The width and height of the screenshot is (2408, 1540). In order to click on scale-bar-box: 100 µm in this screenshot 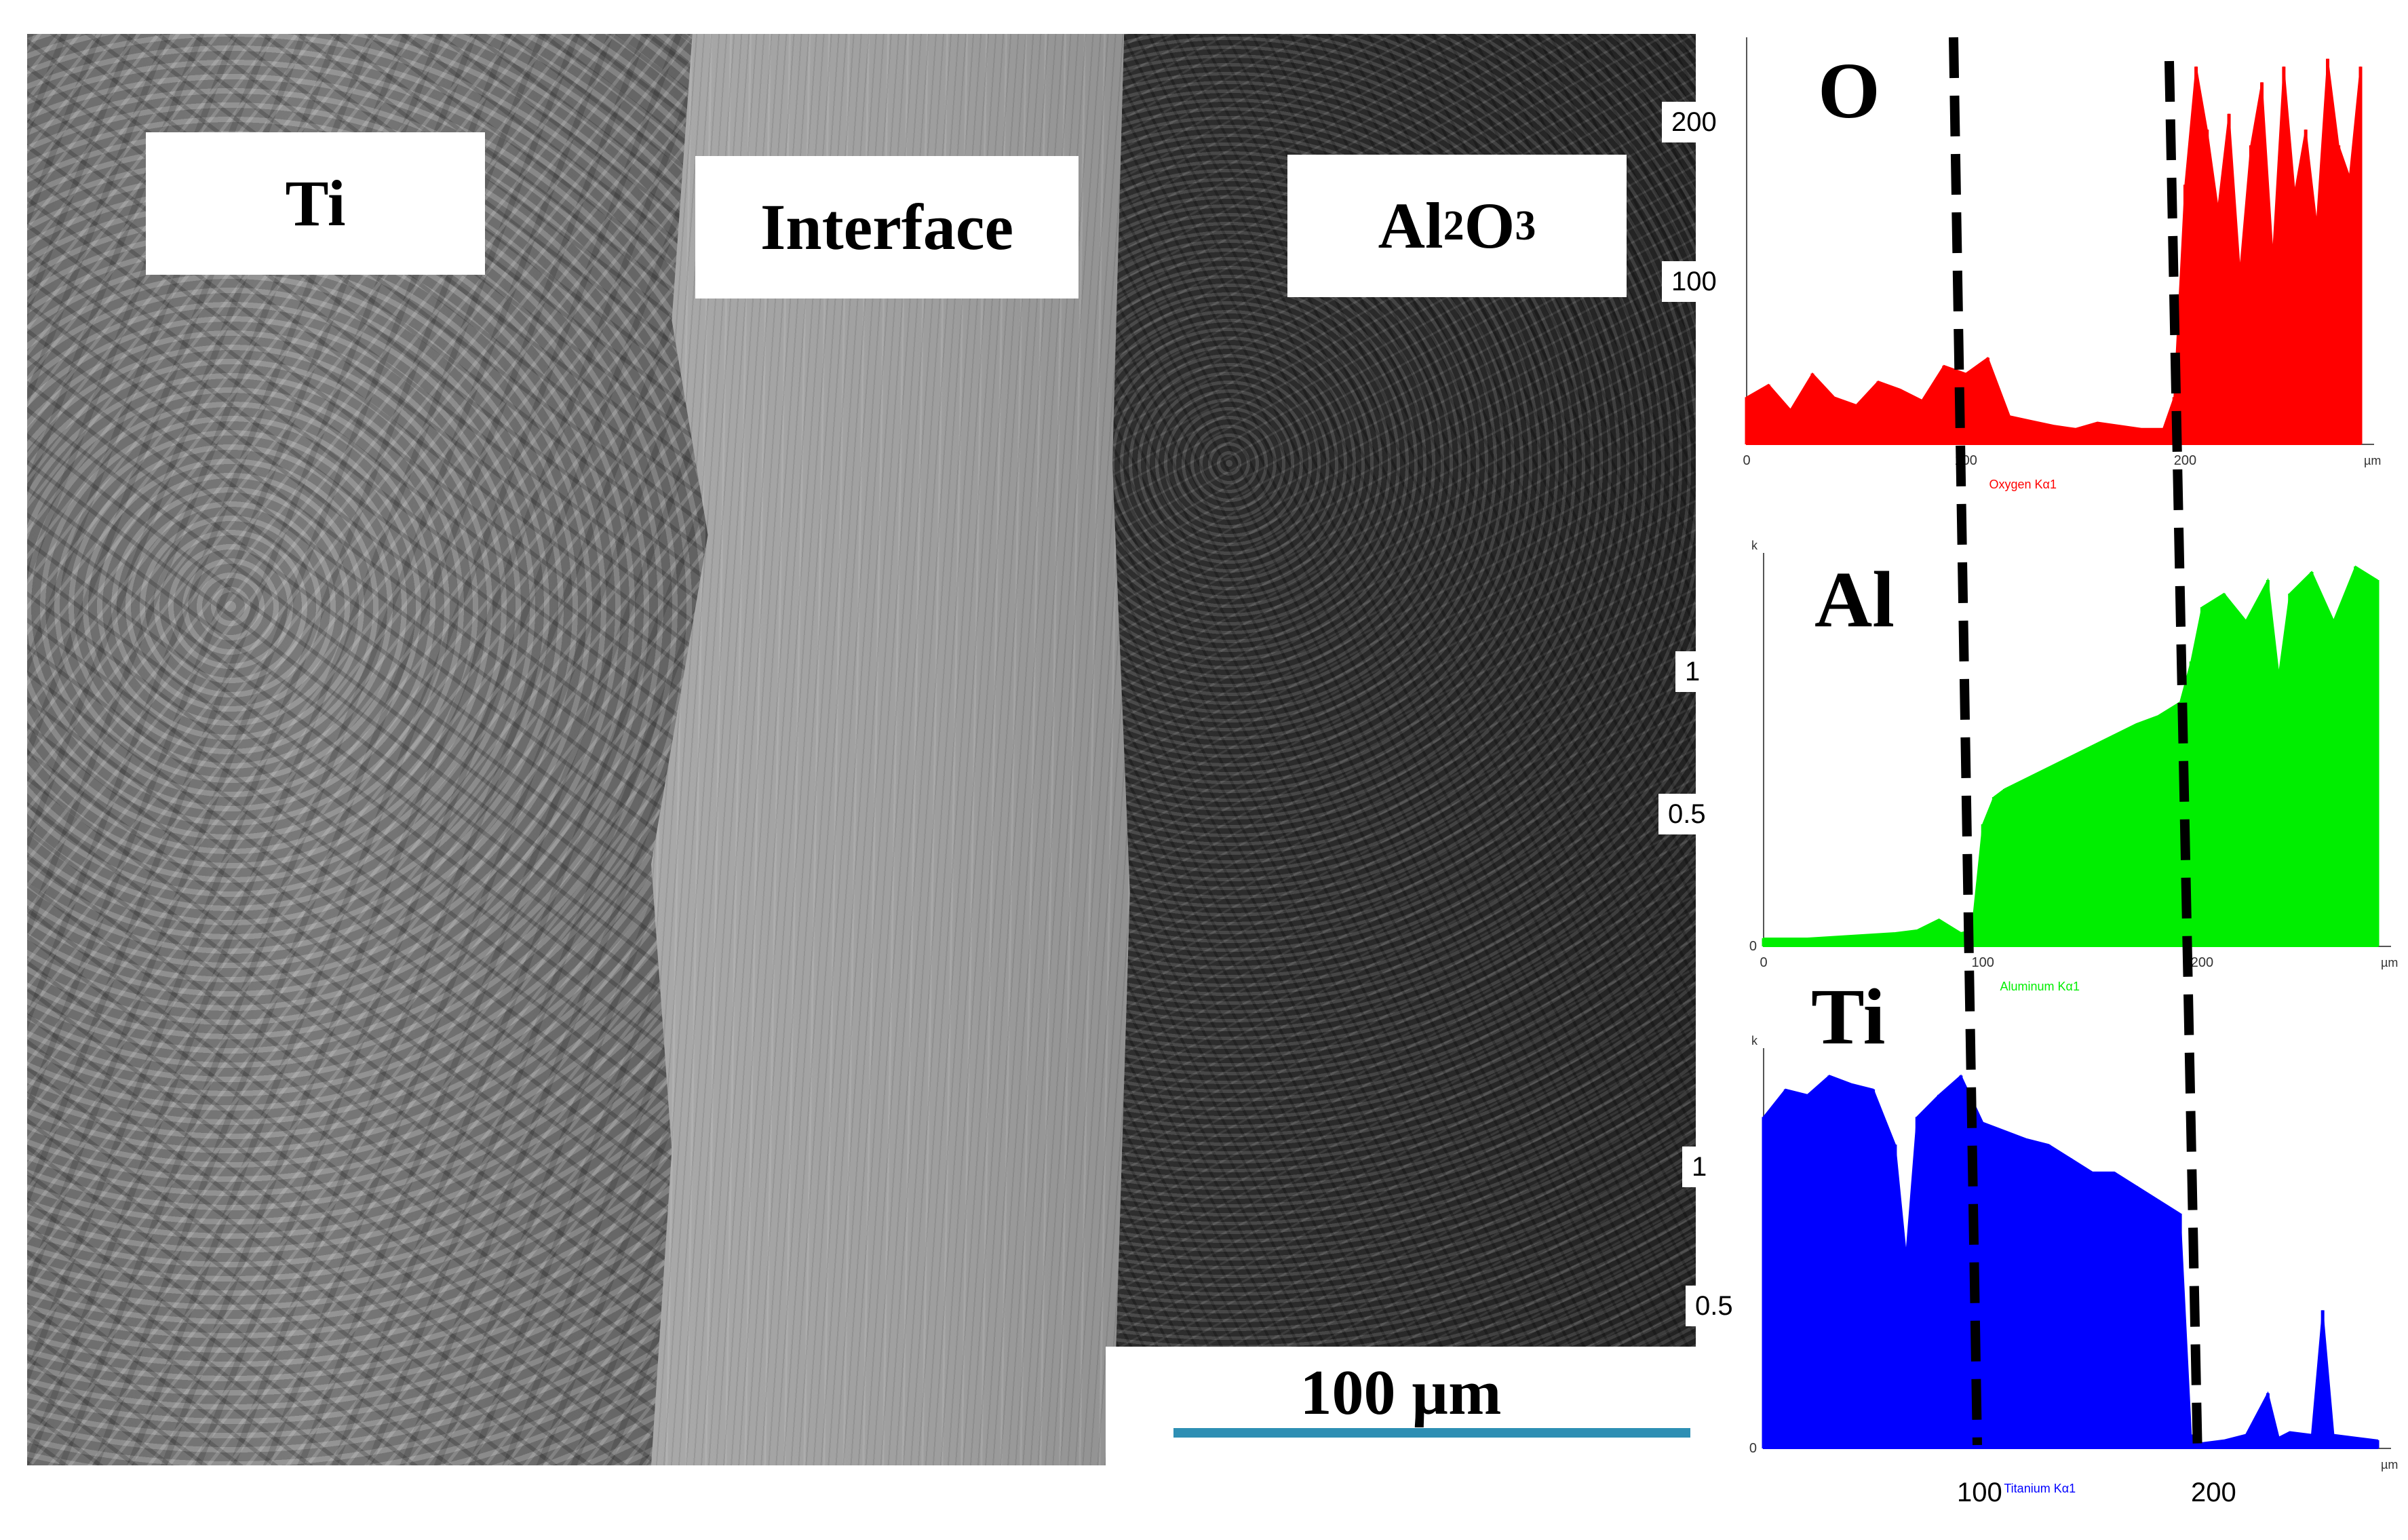, I will do `click(1401, 1406)`.